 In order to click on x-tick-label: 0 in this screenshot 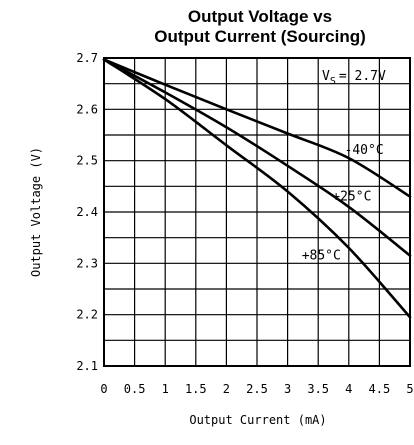, I will do `click(103, 389)`.